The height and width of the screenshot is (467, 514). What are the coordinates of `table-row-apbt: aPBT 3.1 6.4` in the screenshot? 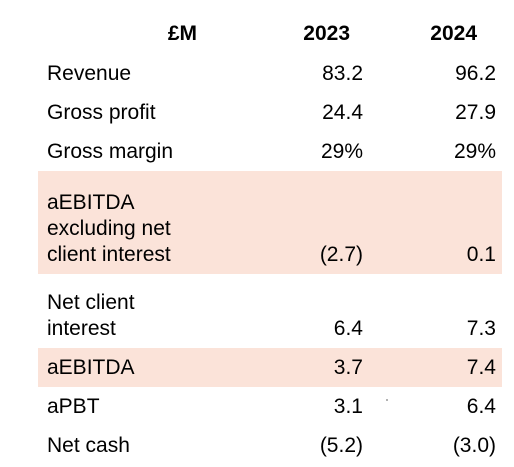 It's located at (270, 406).